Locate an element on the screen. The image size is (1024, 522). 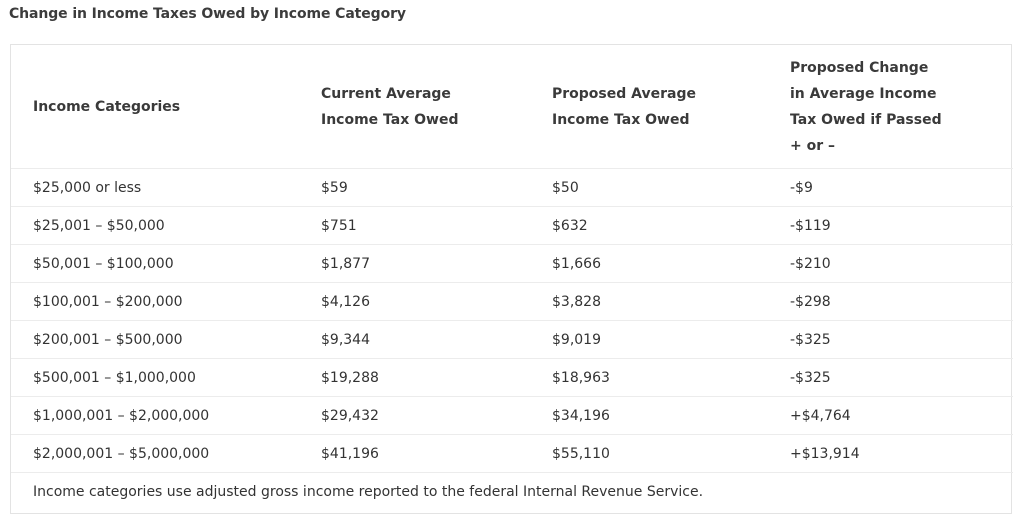
cell-current-average: $41,196 is located at coordinates (414, 453).